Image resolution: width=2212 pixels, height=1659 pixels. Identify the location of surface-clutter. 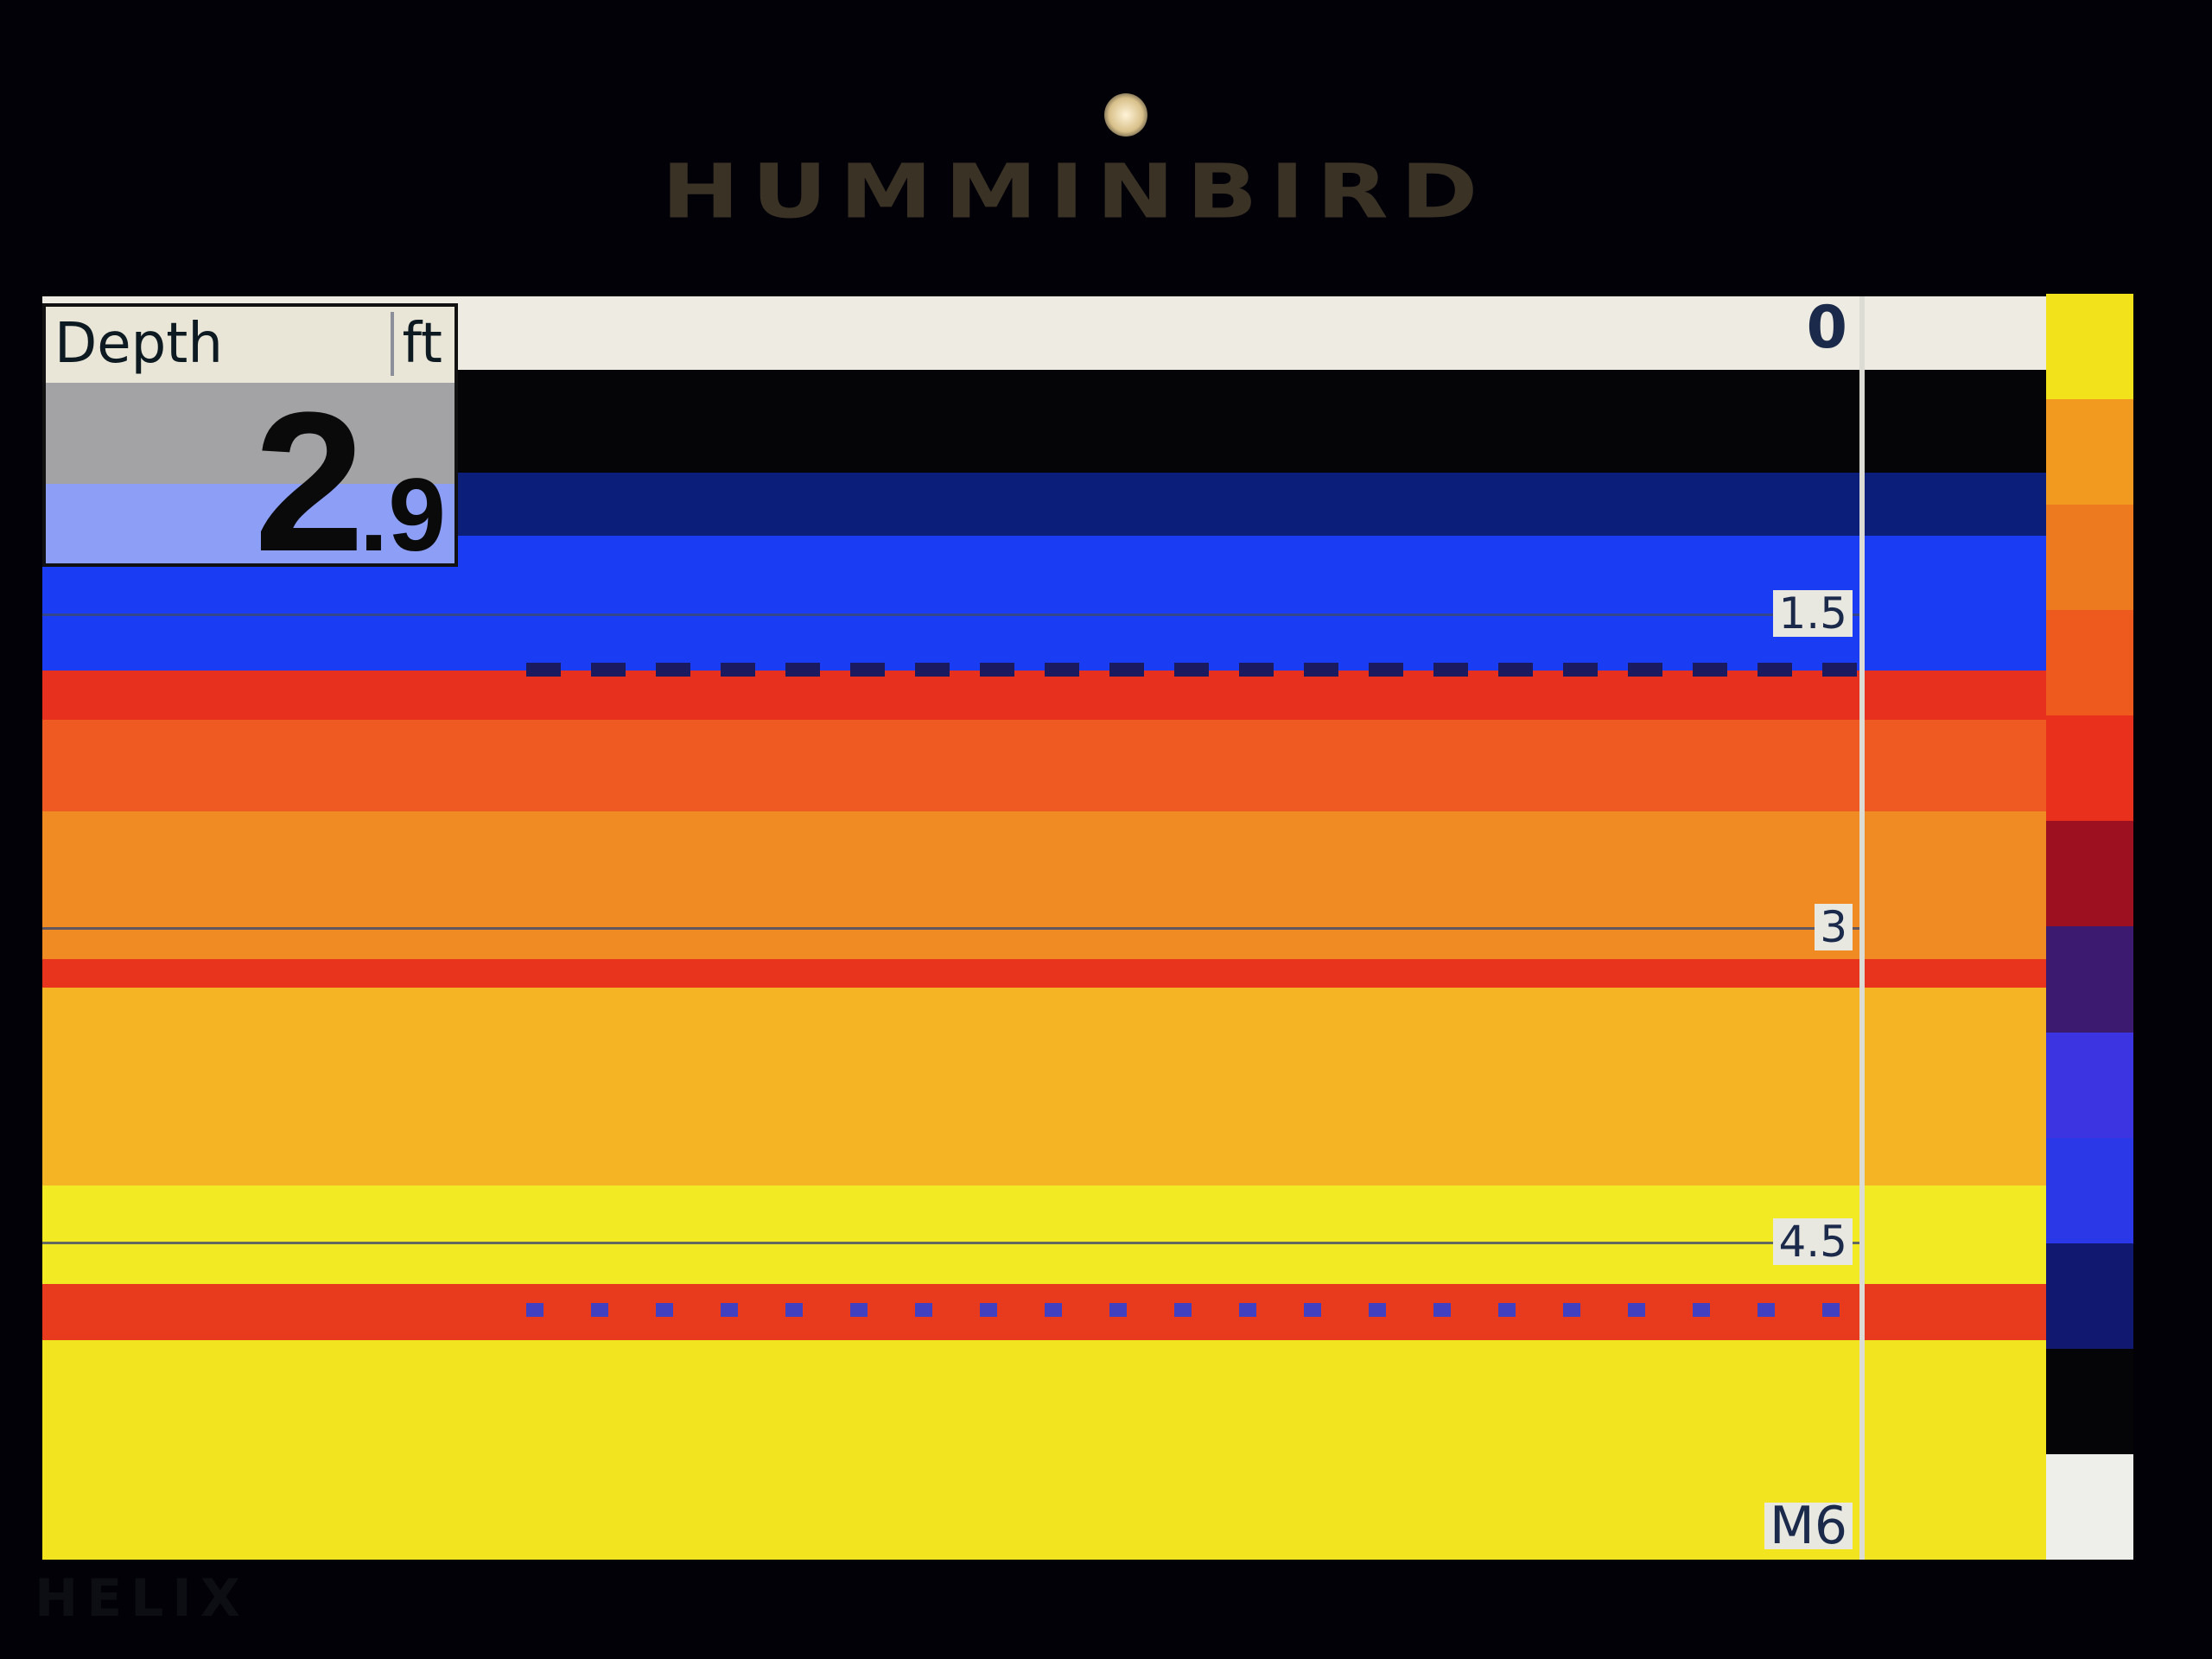
(1191, 670).